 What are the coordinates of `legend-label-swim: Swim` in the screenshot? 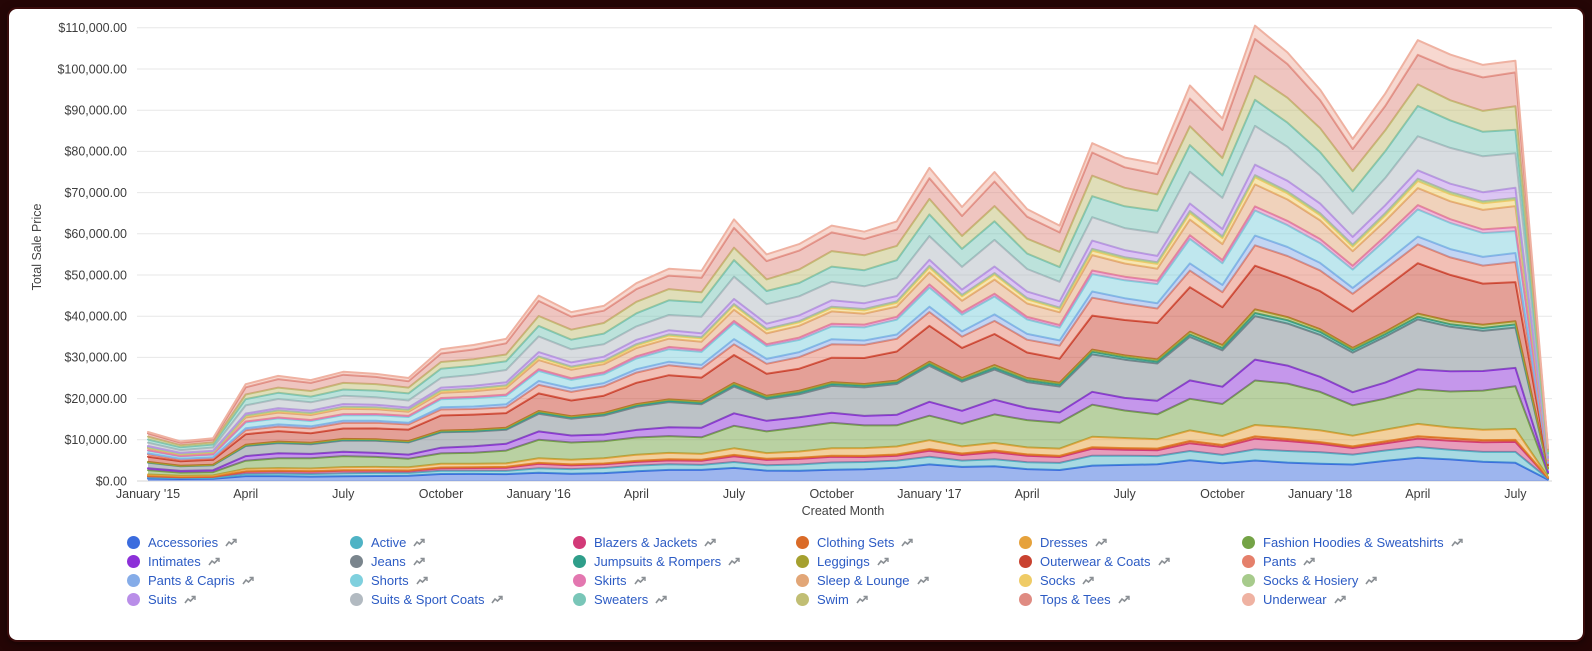 It's located at (833, 599).